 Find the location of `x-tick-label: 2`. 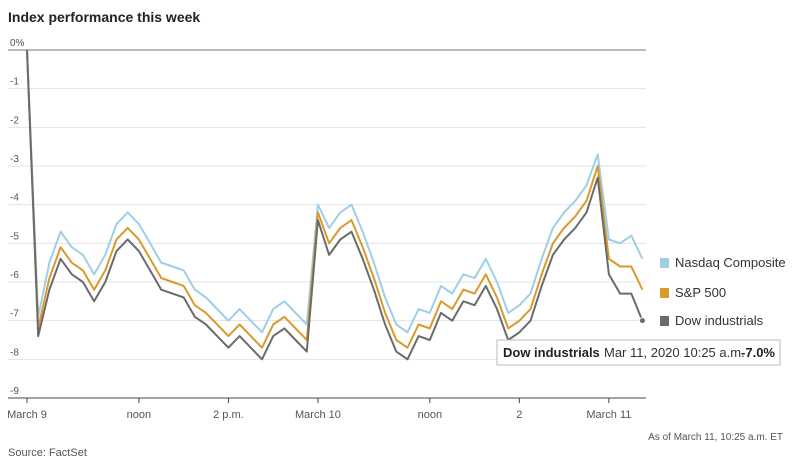

x-tick-label: 2 is located at coordinates (519, 415).